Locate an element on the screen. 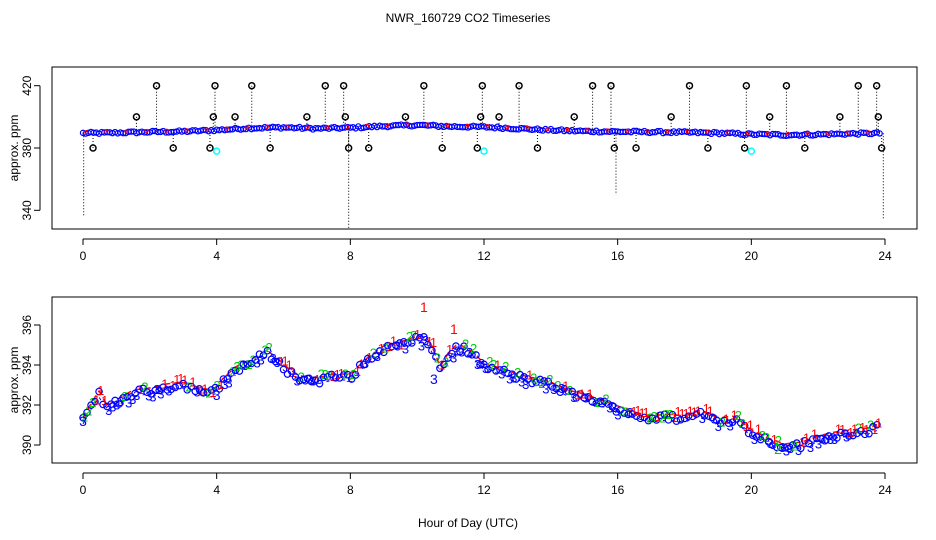 Image resolution: width=936 pixels, height=540 pixels. top-y-tick-label: 380 is located at coordinates (27, 148).